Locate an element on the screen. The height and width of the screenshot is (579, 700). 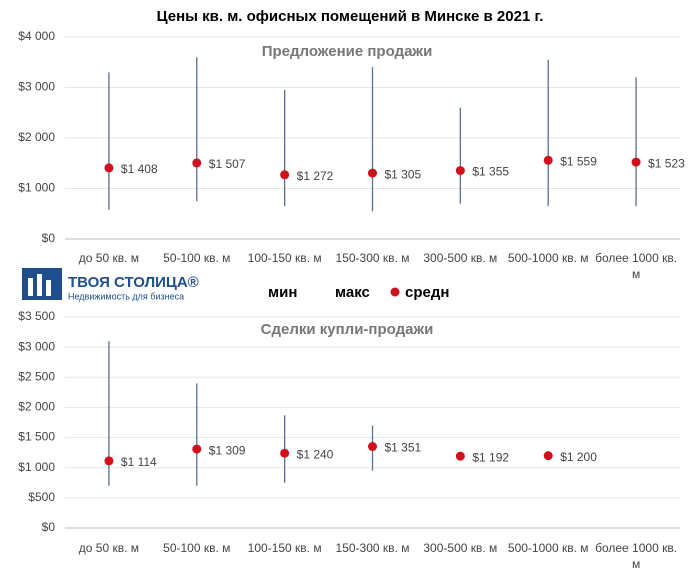
y-tick-label: $4 000 is located at coordinates (36, 36).